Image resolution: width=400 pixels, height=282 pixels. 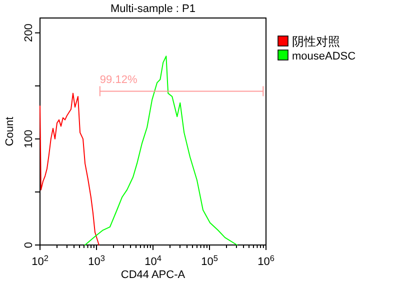 I want to click on annotation: 99.12%, so click(x=119, y=80).